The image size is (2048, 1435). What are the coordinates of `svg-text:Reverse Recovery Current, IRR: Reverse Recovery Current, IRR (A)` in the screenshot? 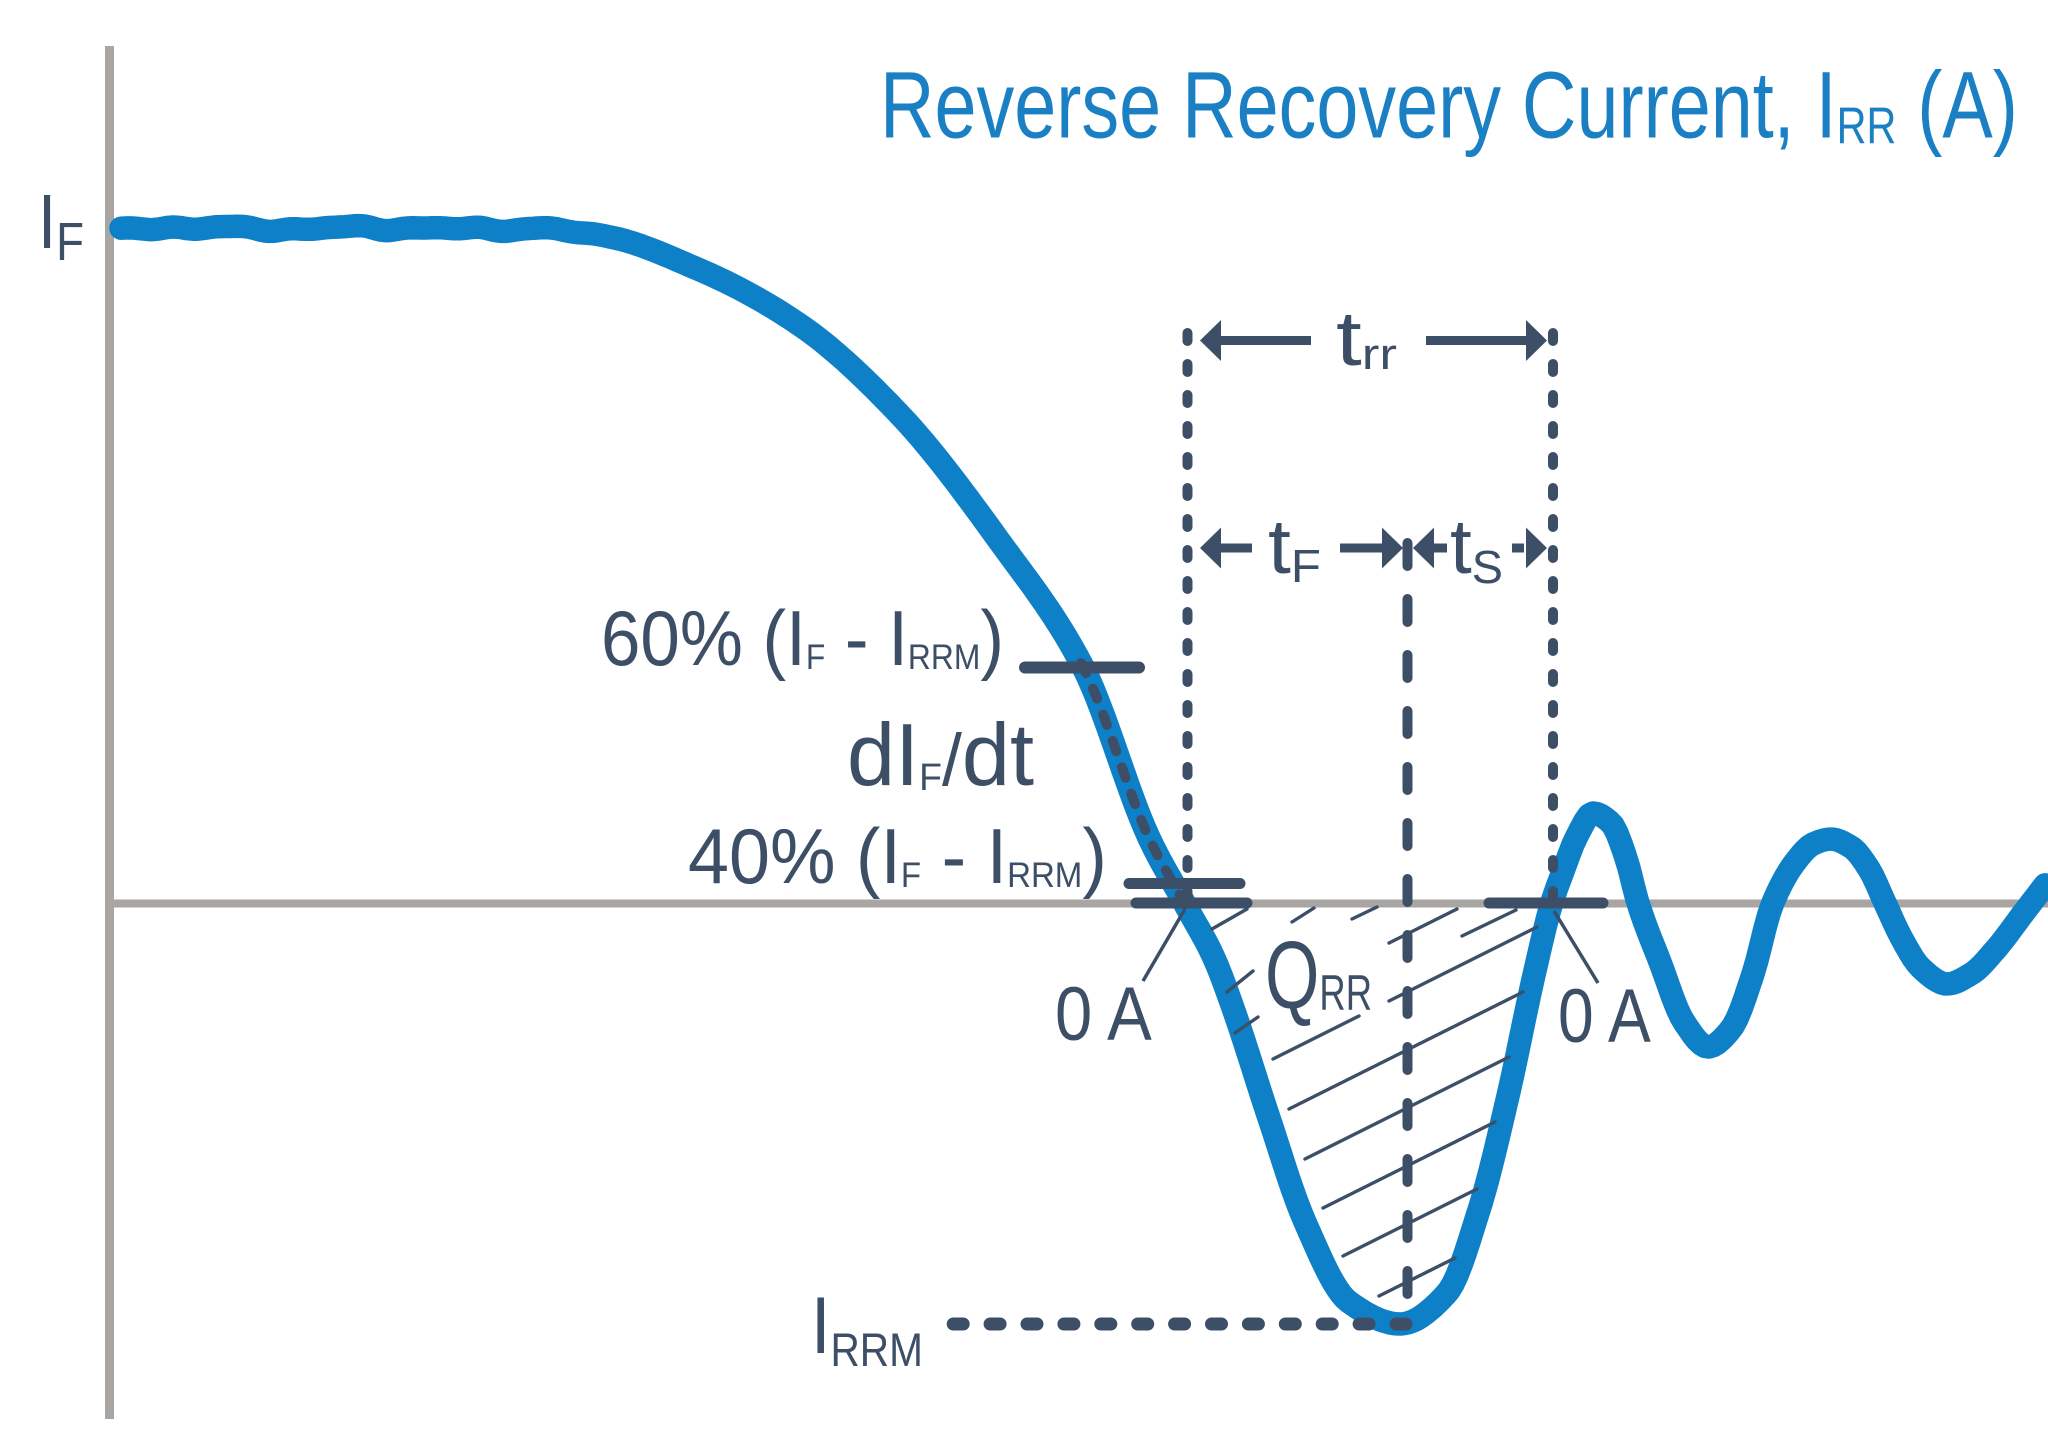 It's located at (1449, 105).